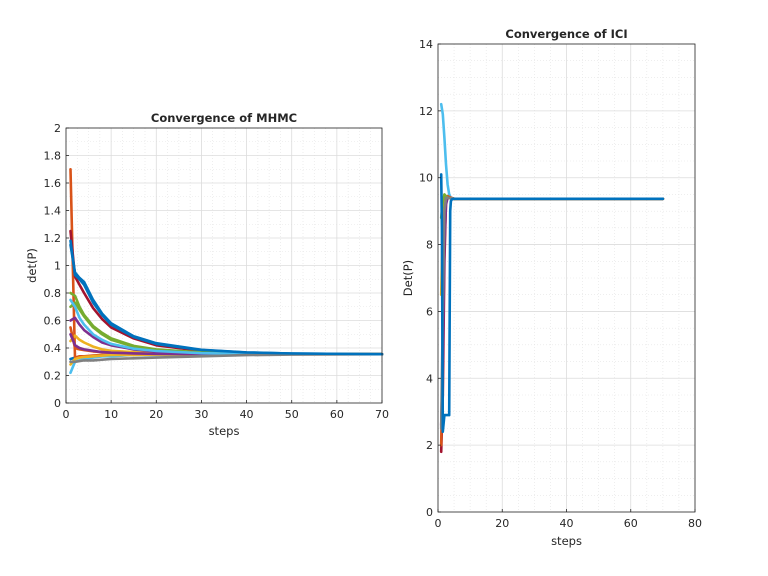 This screenshot has height=576, width=768. I want to click on ici-chart-title: Convergence of ICI, so click(566, 34).